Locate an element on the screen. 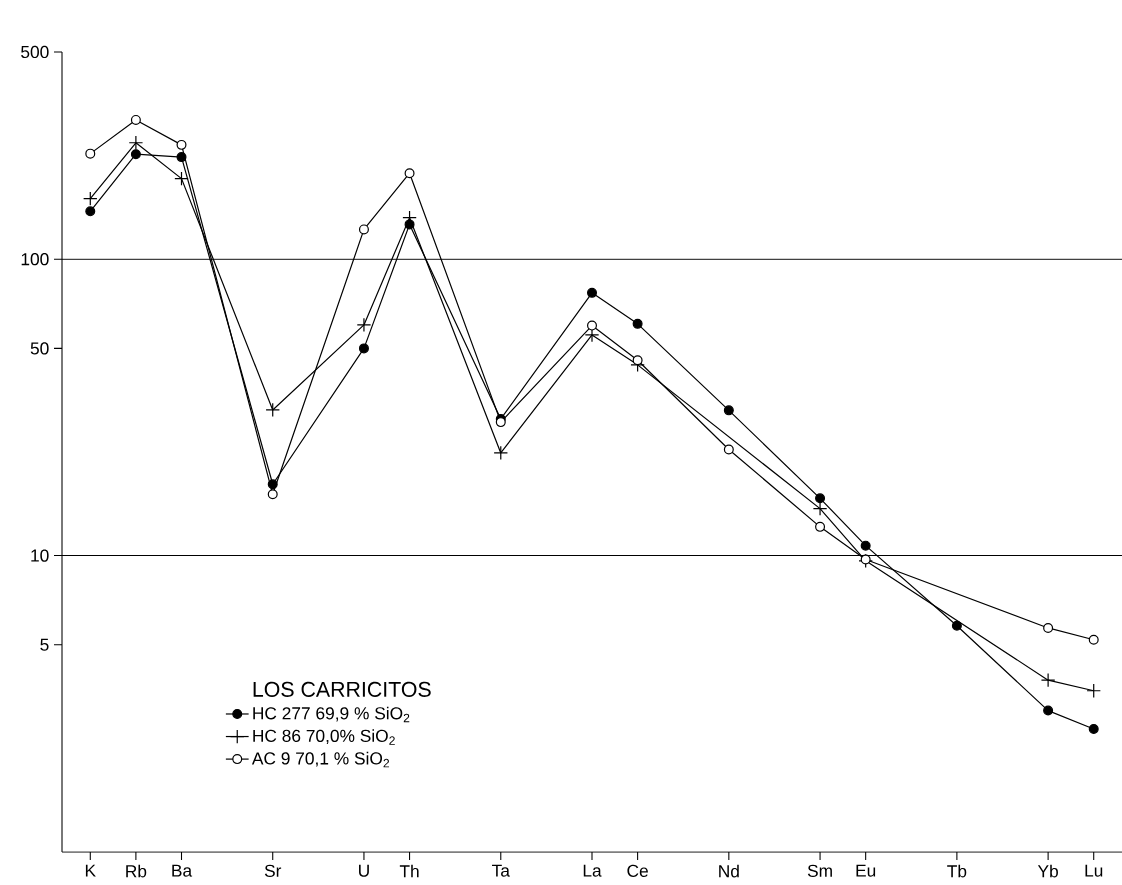  legend-title: LOS CARRICITOS is located at coordinates (342, 689).